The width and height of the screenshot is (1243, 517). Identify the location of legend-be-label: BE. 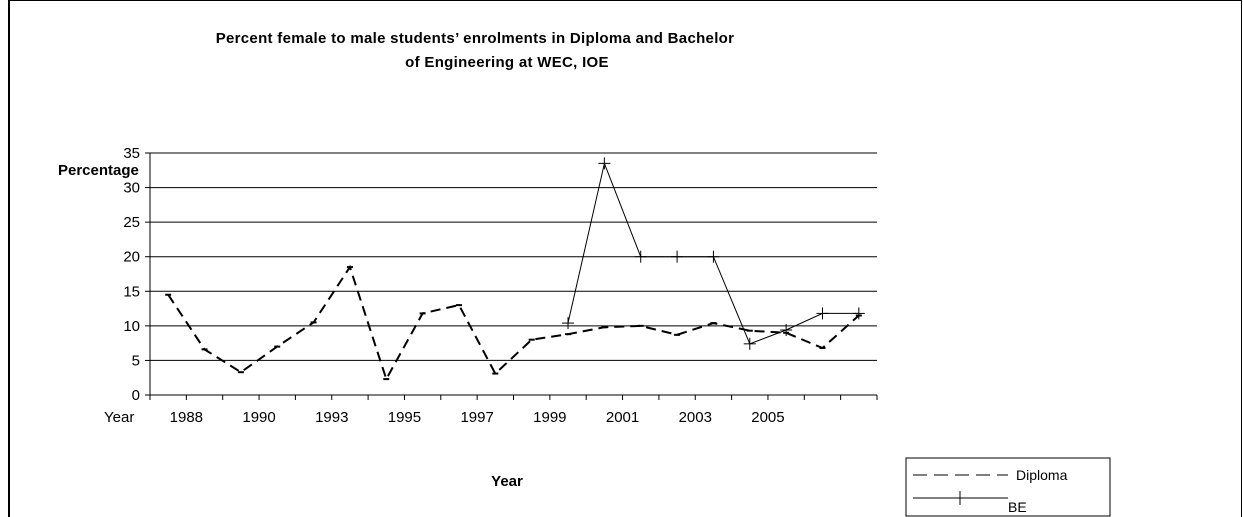
(1017, 507).